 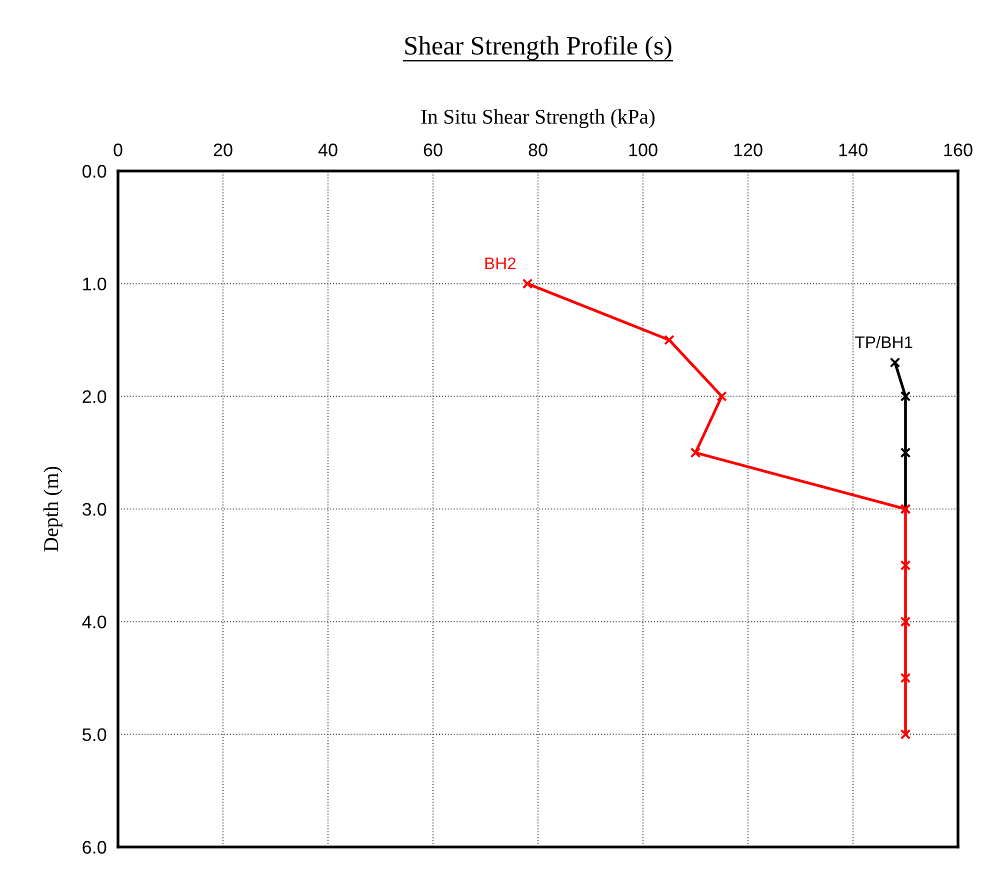 I want to click on x-tick-label: 0, so click(x=118, y=150).